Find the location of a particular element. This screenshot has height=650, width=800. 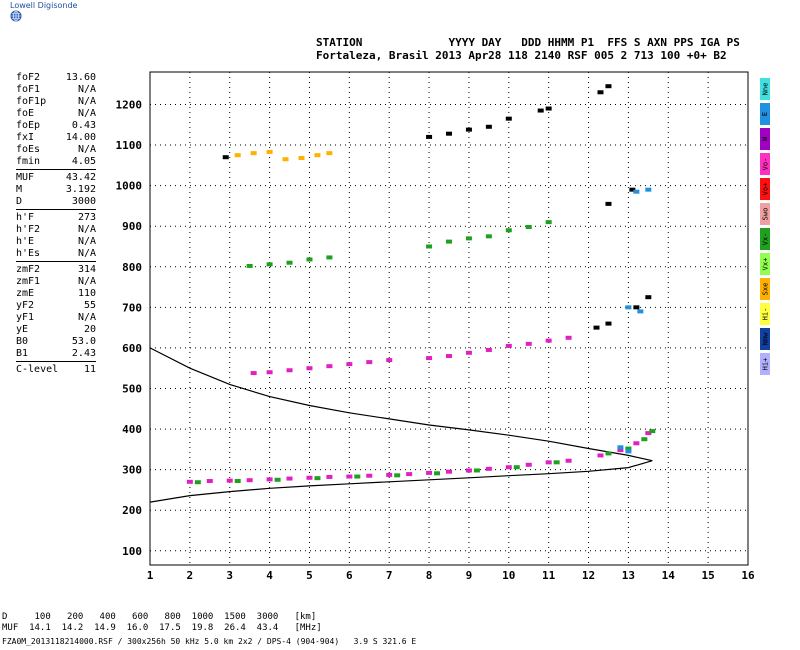

legend-button-nmw-10: Nmw is located at coordinates (765, 339).